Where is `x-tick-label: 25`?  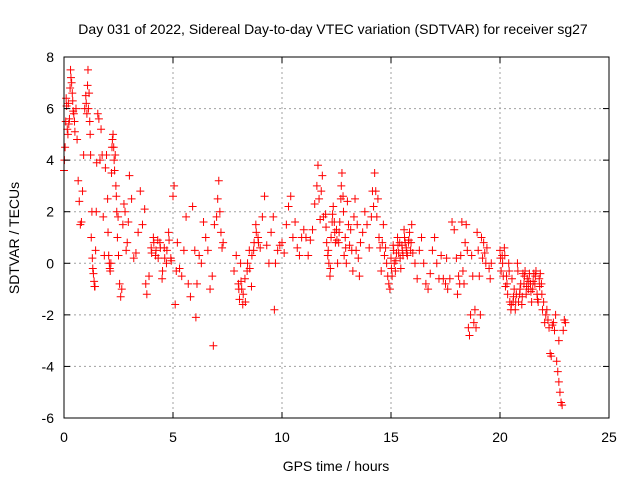 x-tick-label: 25 is located at coordinates (609, 437).